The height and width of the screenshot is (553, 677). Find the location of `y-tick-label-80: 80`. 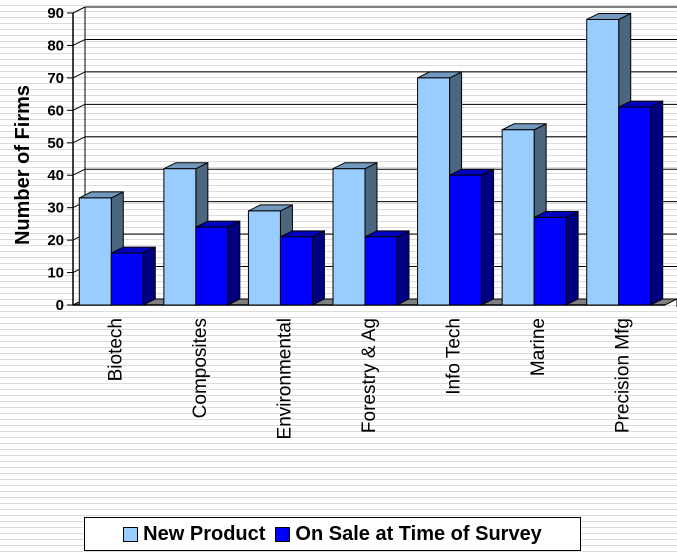

y-tick-label-80: 80 is located at coordinates (55, 45).